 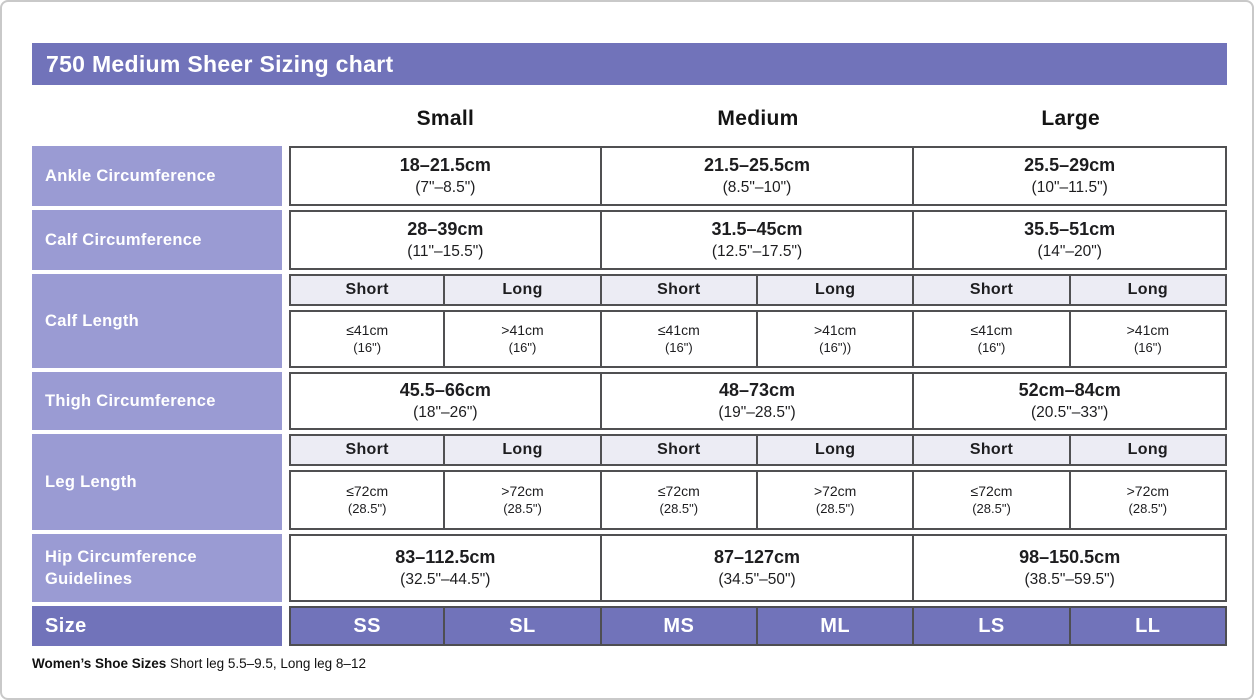 I want to click on row-label-size: Size, so click(x=157, y=626).